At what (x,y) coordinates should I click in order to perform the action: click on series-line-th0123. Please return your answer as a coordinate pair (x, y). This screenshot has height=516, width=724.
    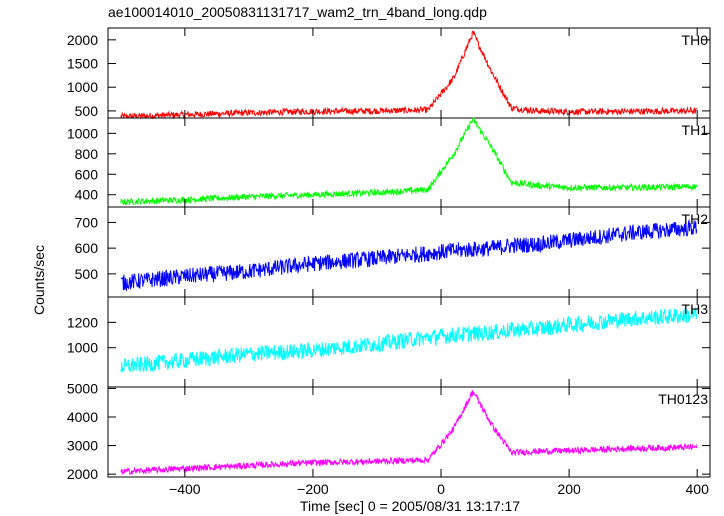
    Looking at the image, I should click on (409, 433).